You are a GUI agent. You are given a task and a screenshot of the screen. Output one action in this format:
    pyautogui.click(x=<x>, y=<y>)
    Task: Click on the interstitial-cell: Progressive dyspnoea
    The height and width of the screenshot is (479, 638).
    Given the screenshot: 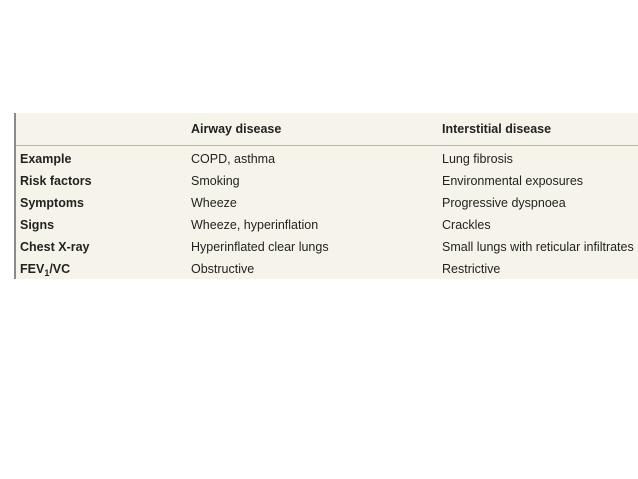 What is the action you would take?
    pyautogui.click(x=504, y=203)
    